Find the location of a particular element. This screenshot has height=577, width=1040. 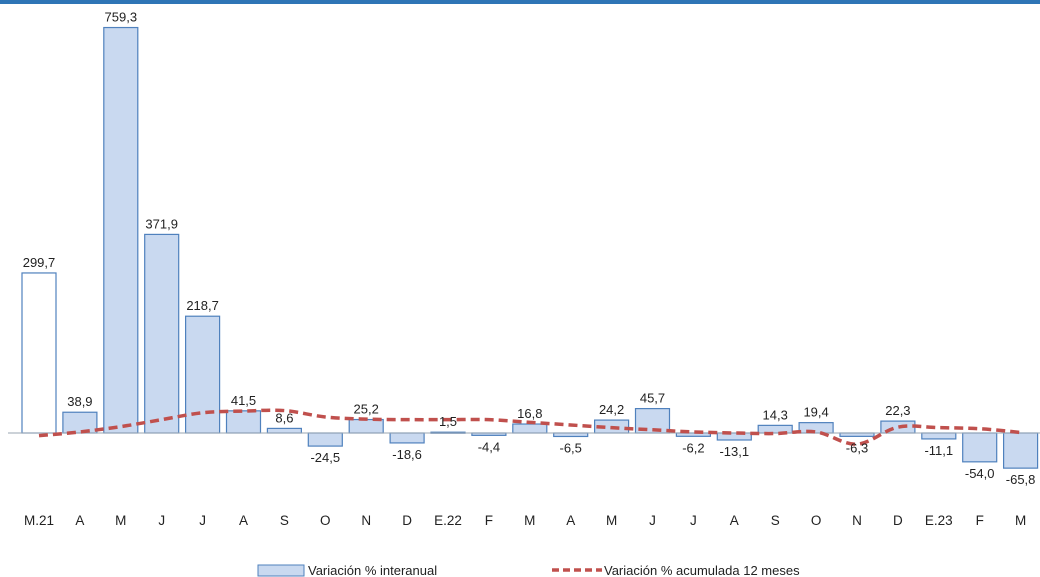

value-label-9: -18,6 is located at coordinates (407, 454).